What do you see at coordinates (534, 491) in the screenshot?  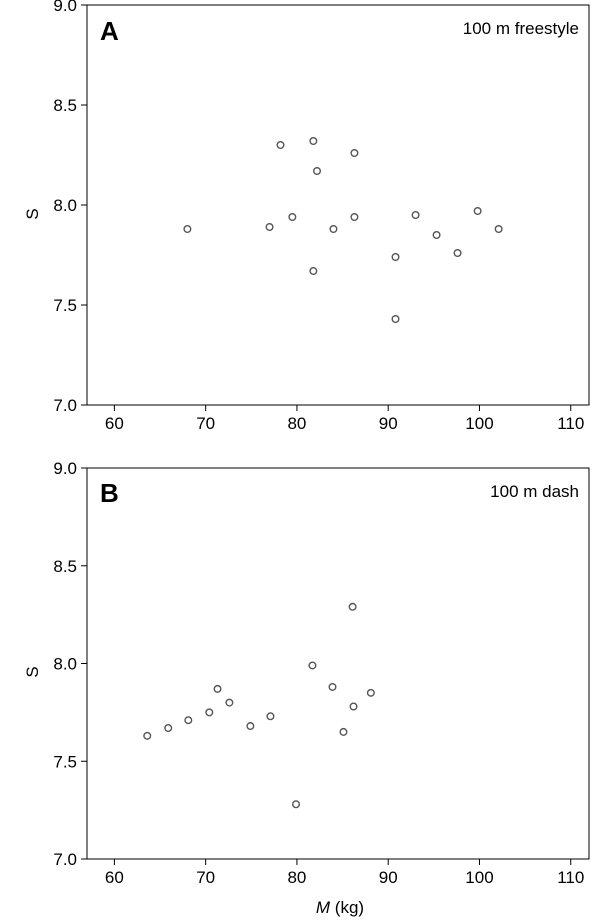 I see `panel-title-b: 100 m dash` at bounding box center [534, 491].